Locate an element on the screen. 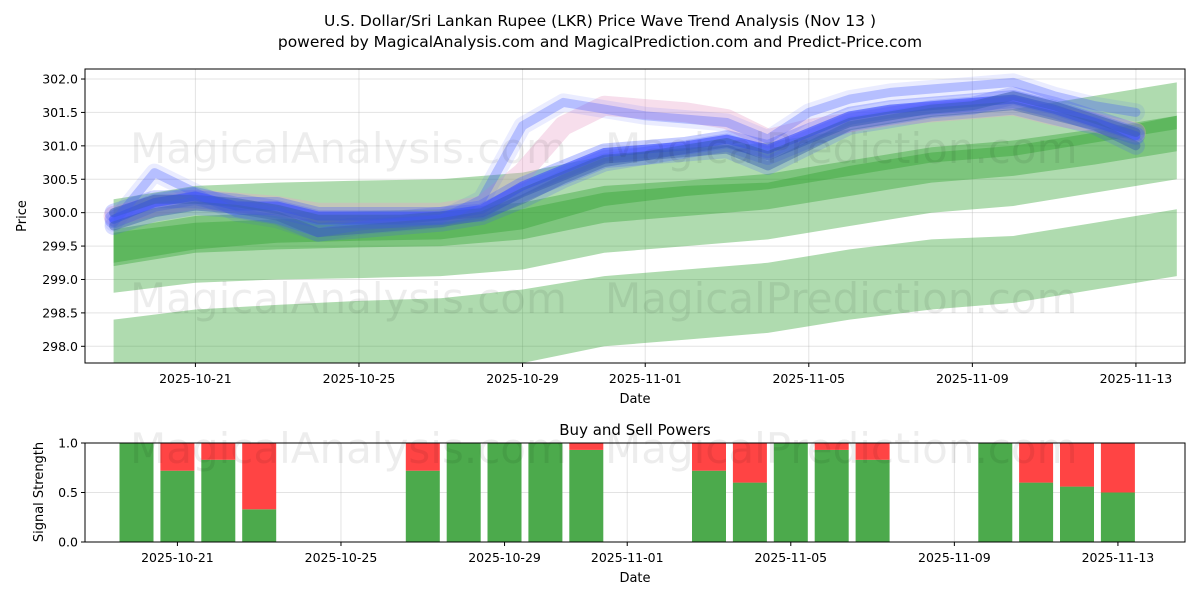 The image size is (1200, 600). price-x-axis-label: Date is located at coordinates (634, 399).